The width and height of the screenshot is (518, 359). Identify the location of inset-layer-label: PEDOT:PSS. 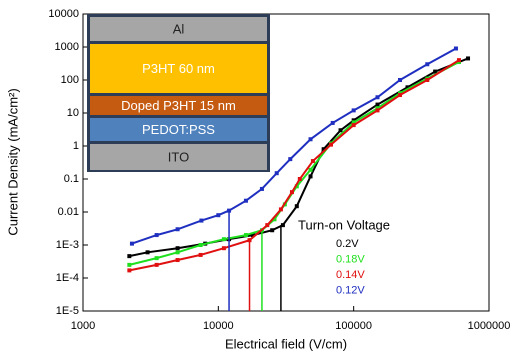
(178, 129).